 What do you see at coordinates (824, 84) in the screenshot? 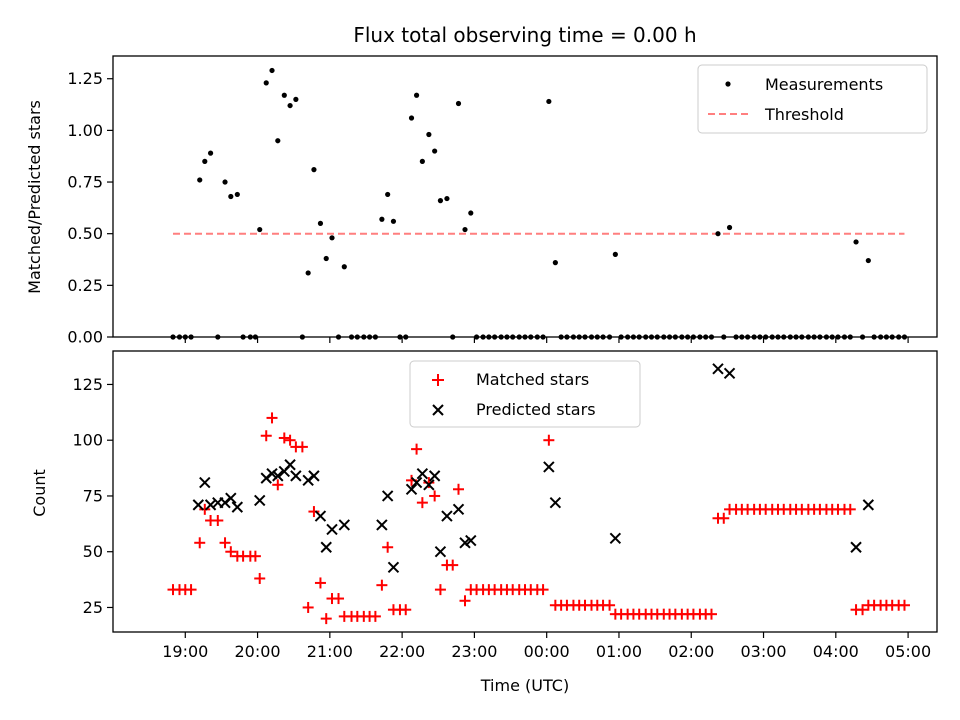
I see `legend-measurements-label: Measurements` at bounding box center [824, 84].